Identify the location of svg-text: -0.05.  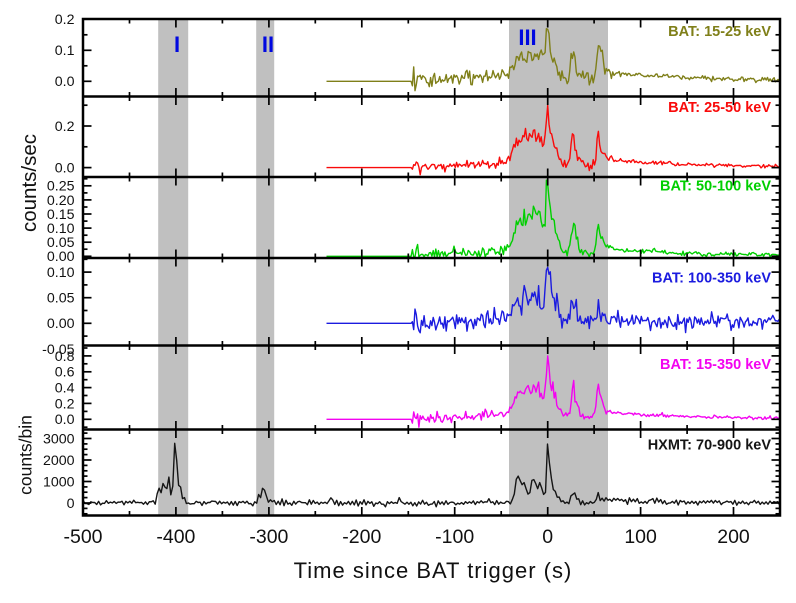
(58, 350).